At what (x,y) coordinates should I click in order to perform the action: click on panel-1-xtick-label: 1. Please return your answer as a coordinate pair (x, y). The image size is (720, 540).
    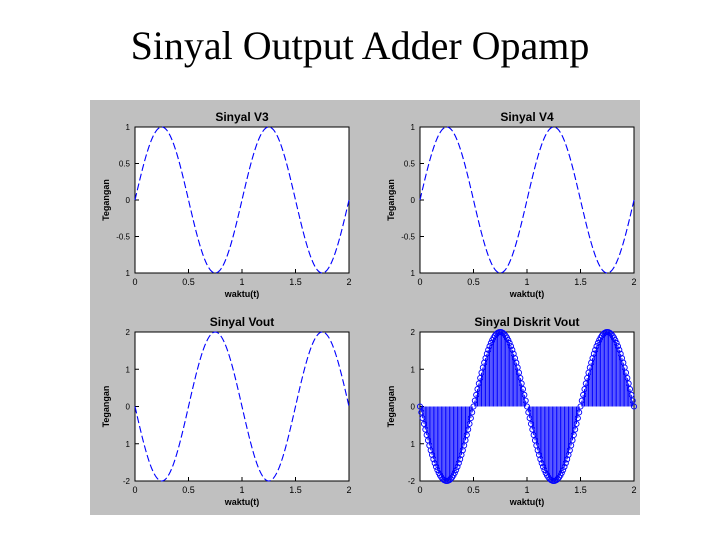
    Looking at the image, I should click on (241, 282).